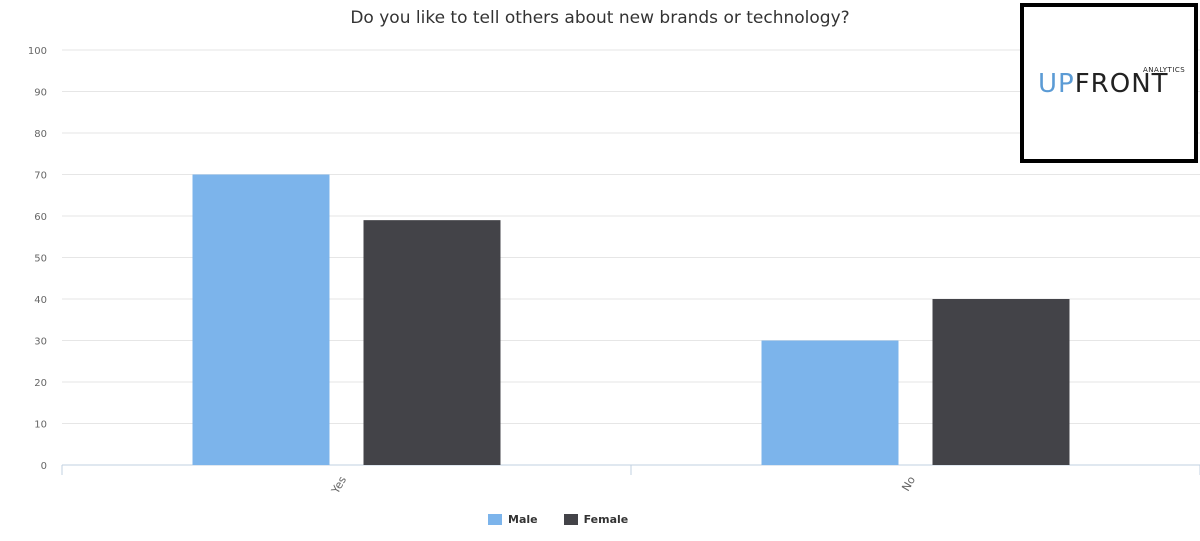 This screenshot has width=1200, height=541. Describe the element at coordinates (558, 519) in the screenshot. I see `chart-legend: Male Female` at that location.